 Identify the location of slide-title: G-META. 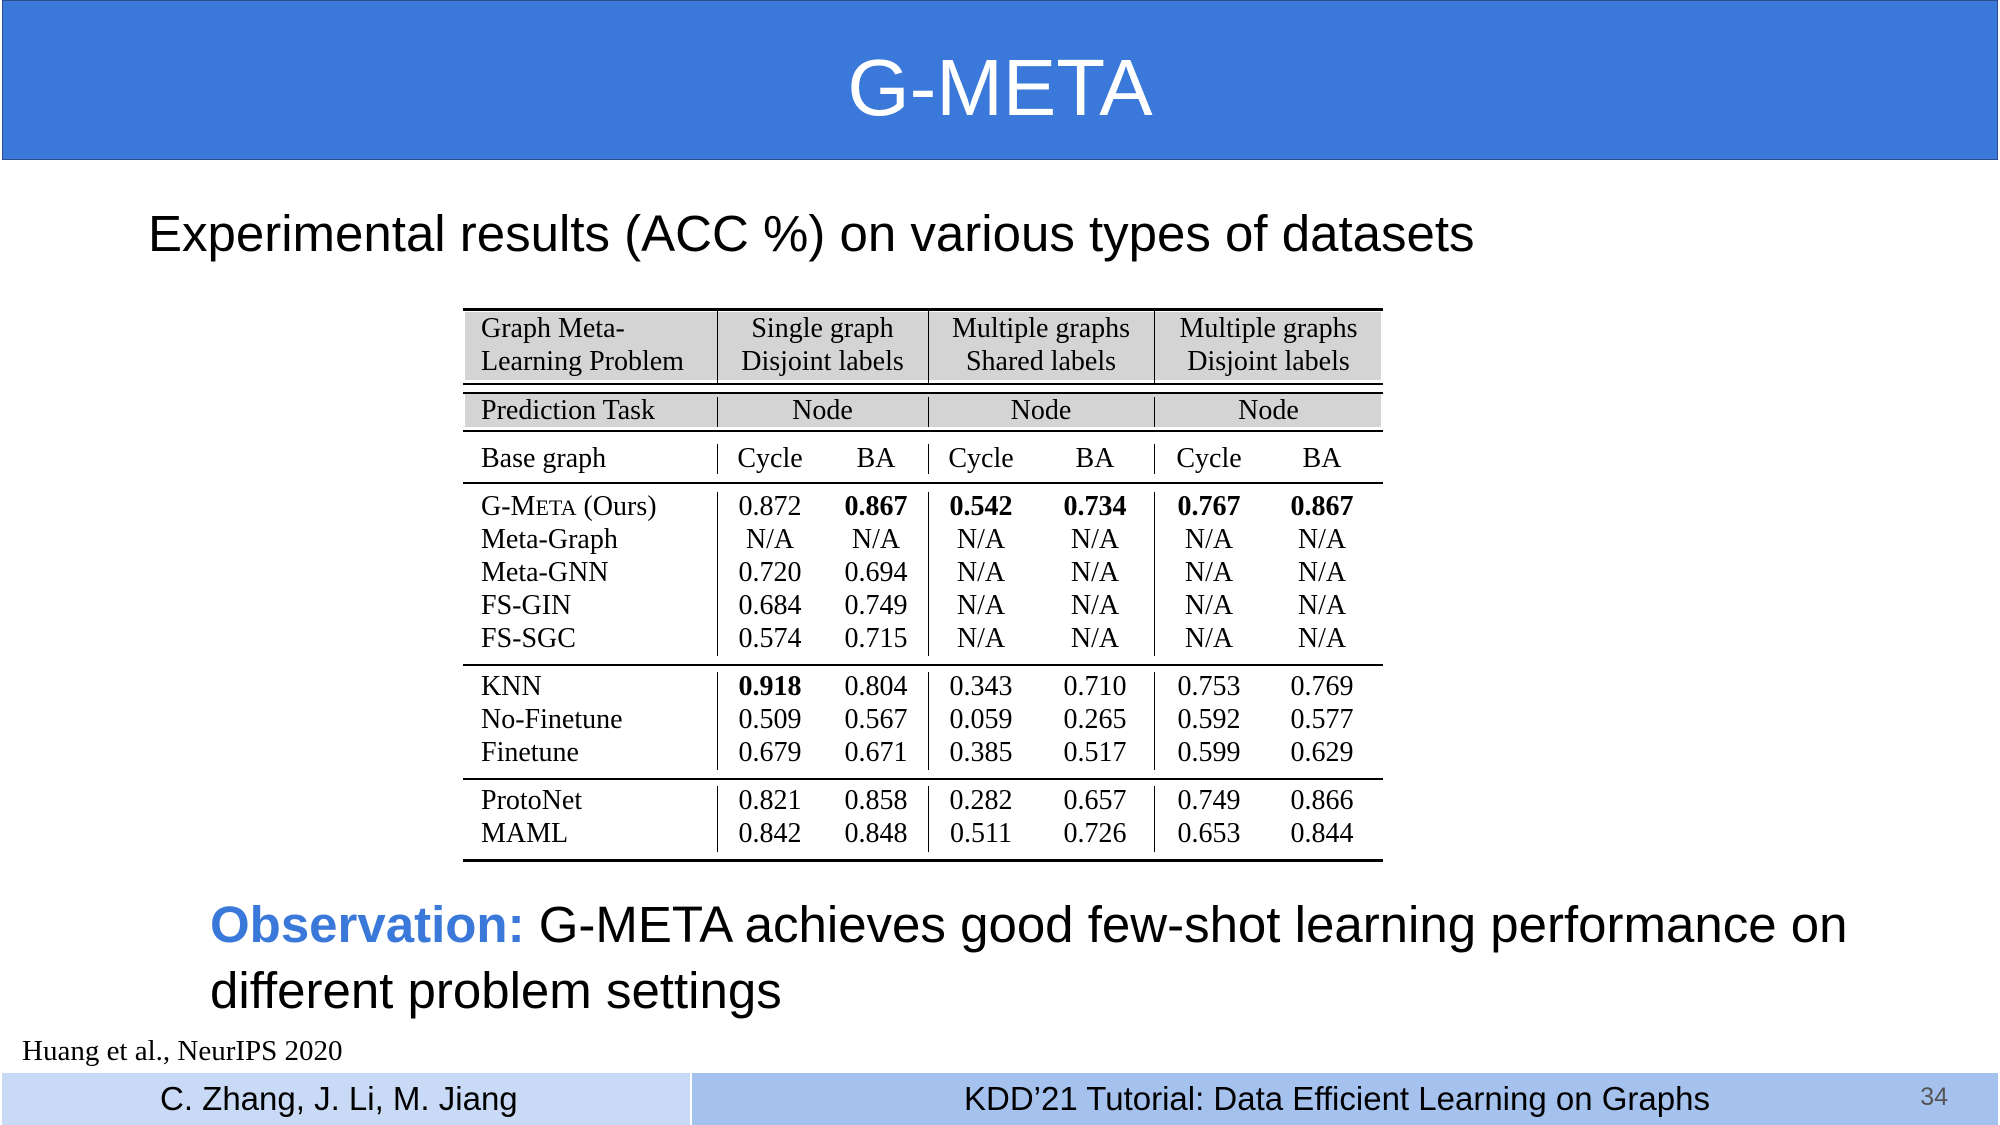
(1000, 87).